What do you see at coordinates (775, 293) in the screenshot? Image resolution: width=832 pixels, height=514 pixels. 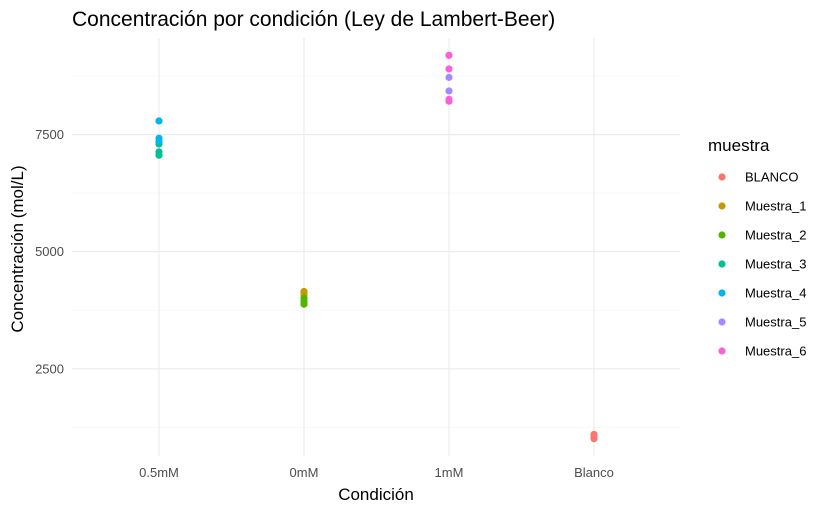 I see `legend-label: Muestra_4` at bounding box center [775, 293].